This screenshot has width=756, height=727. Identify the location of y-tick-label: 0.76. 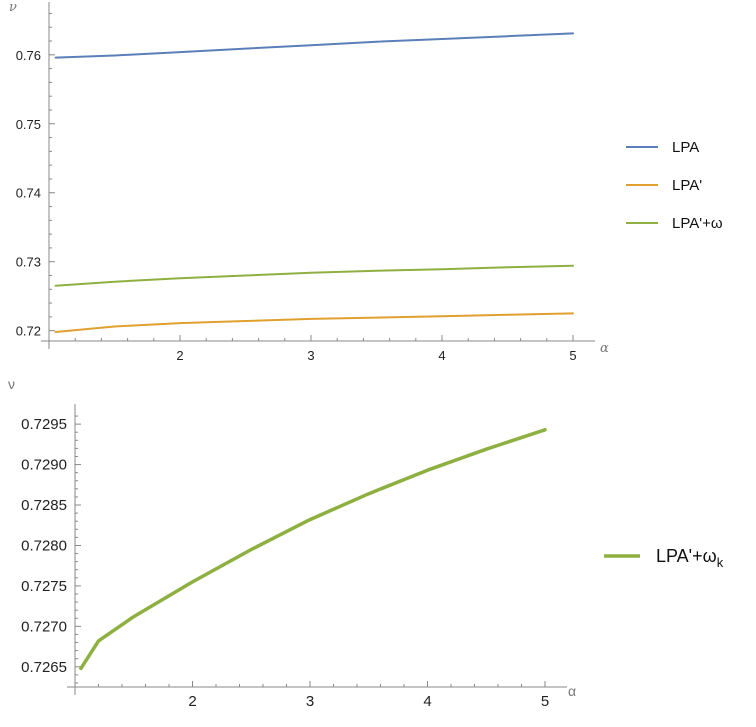
(28, 55).